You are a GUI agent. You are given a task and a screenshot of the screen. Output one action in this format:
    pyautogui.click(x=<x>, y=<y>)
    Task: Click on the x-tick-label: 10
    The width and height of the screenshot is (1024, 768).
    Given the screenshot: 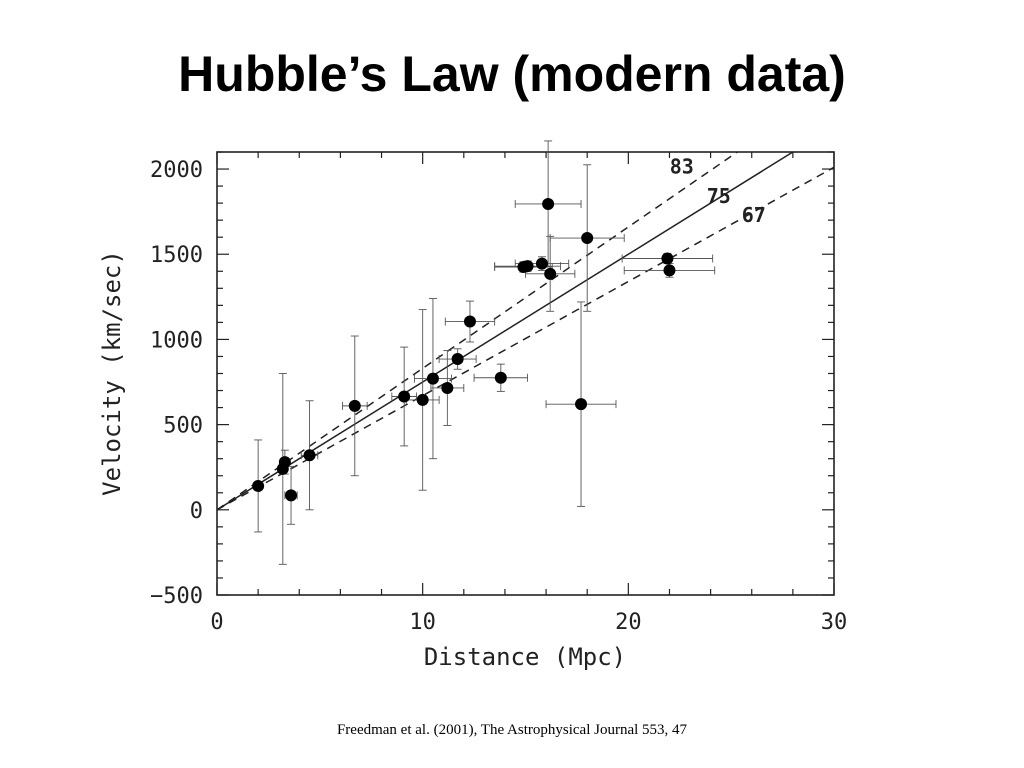 What is the action you would take?
    pyautogui.click(x=422, y=622)
    